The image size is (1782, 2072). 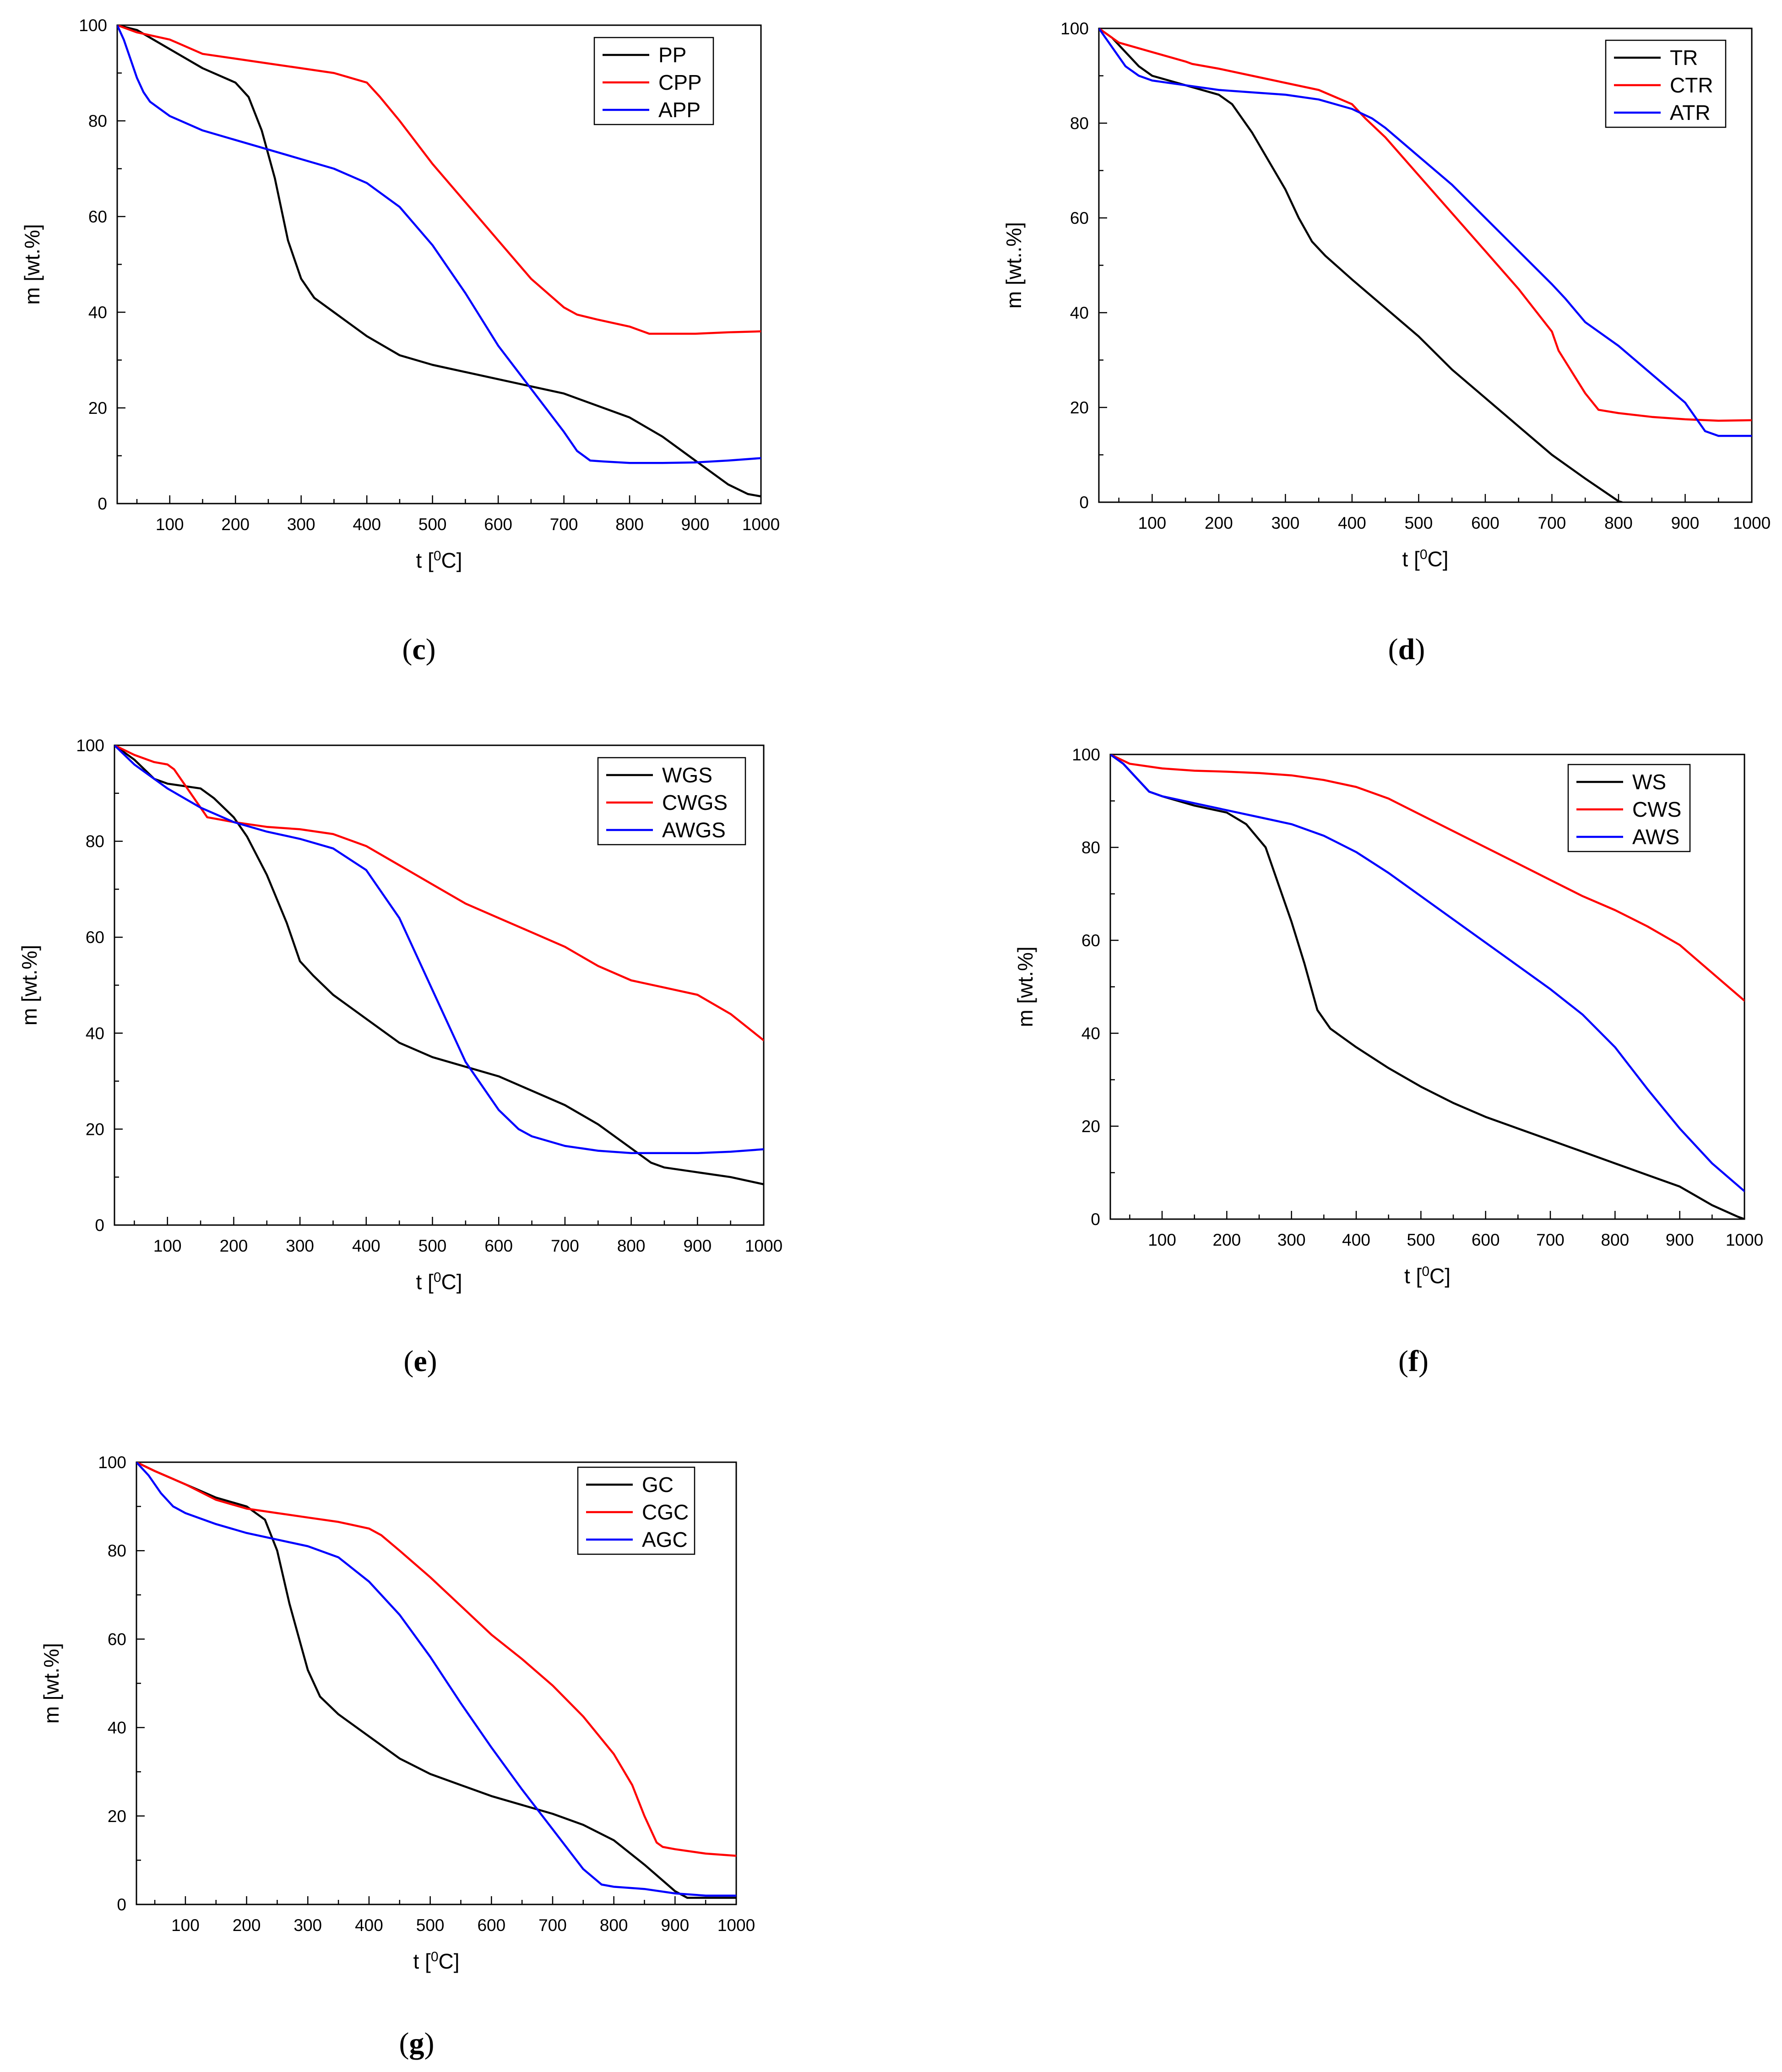 I want to click on legend: TR CTR ATR, so click(x=1666, y=83).